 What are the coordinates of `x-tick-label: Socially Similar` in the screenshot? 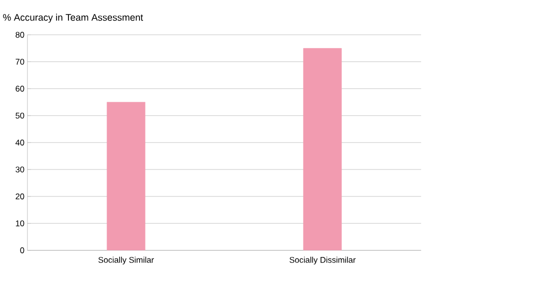 It's located at (126, 260).